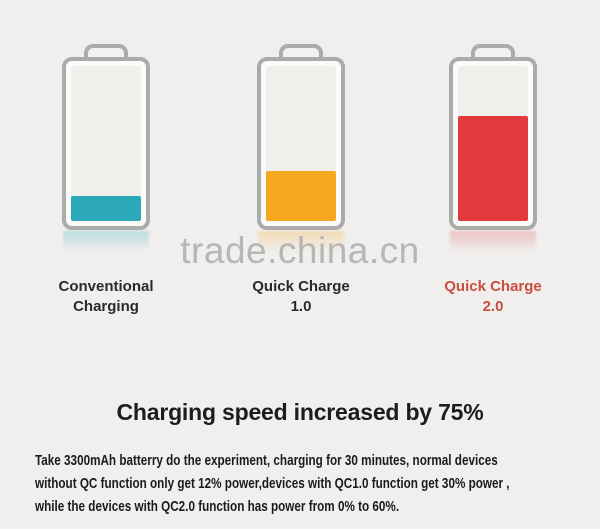  Describe the element at coordinates (106, 306) in the screenshot. I see `battery-label-line2: Charging` at that location.